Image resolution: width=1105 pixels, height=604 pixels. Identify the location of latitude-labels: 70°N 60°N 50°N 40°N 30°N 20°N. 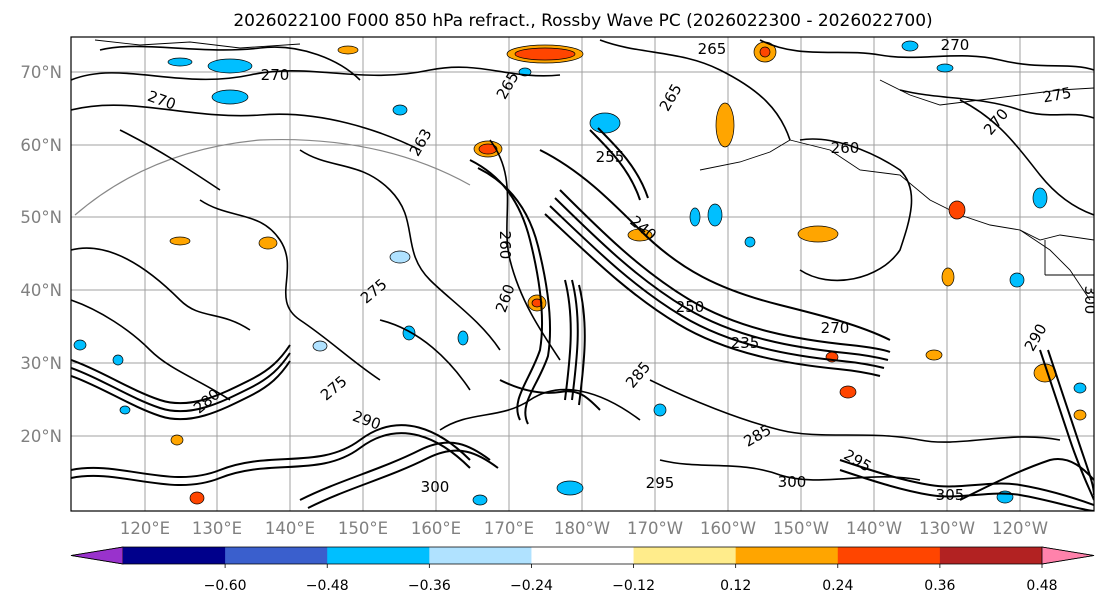
(41, 254).